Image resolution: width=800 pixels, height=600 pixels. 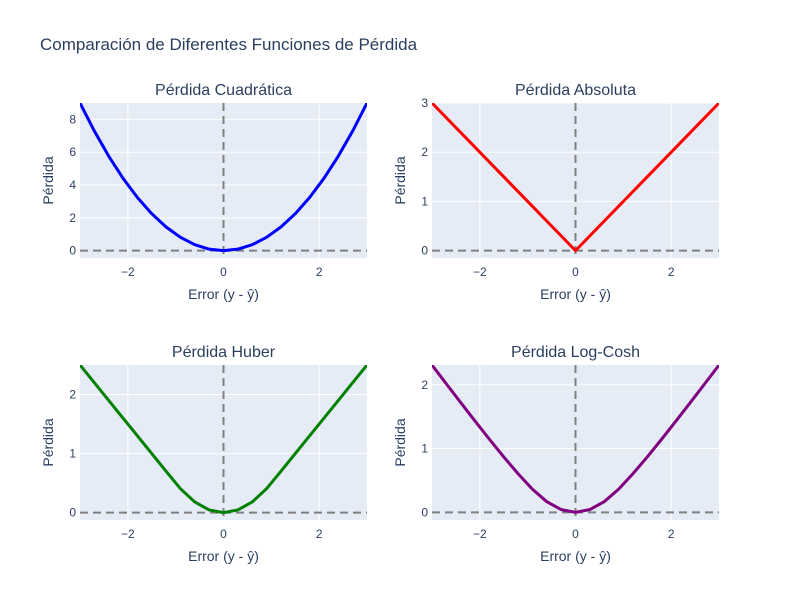 I want to click on y-tick-label: 3, so click(x=424, y=103).